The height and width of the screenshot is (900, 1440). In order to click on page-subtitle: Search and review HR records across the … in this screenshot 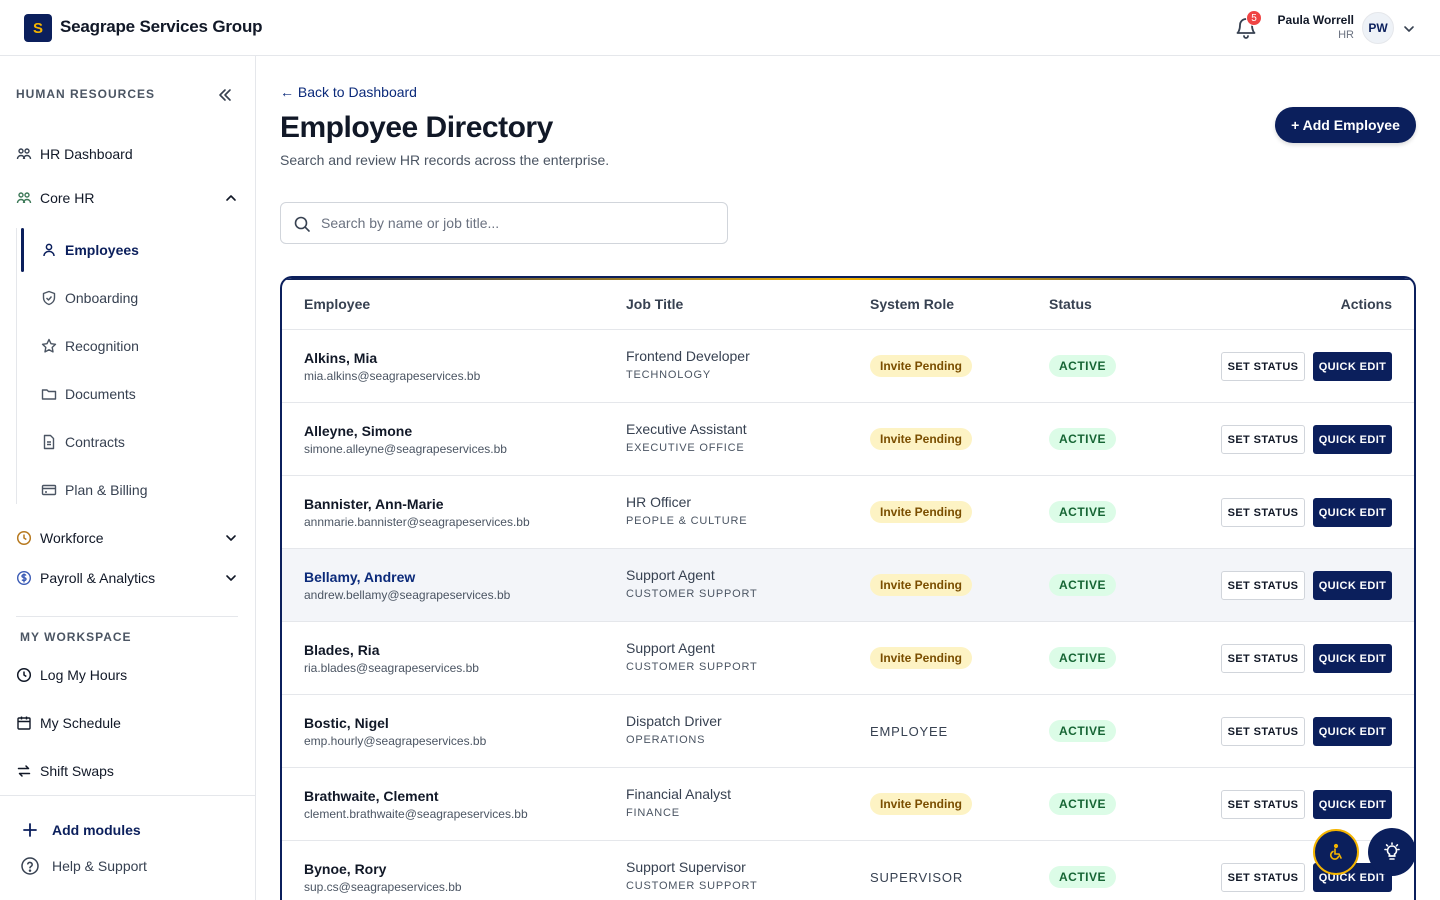, I will do `click(445, 160)`.